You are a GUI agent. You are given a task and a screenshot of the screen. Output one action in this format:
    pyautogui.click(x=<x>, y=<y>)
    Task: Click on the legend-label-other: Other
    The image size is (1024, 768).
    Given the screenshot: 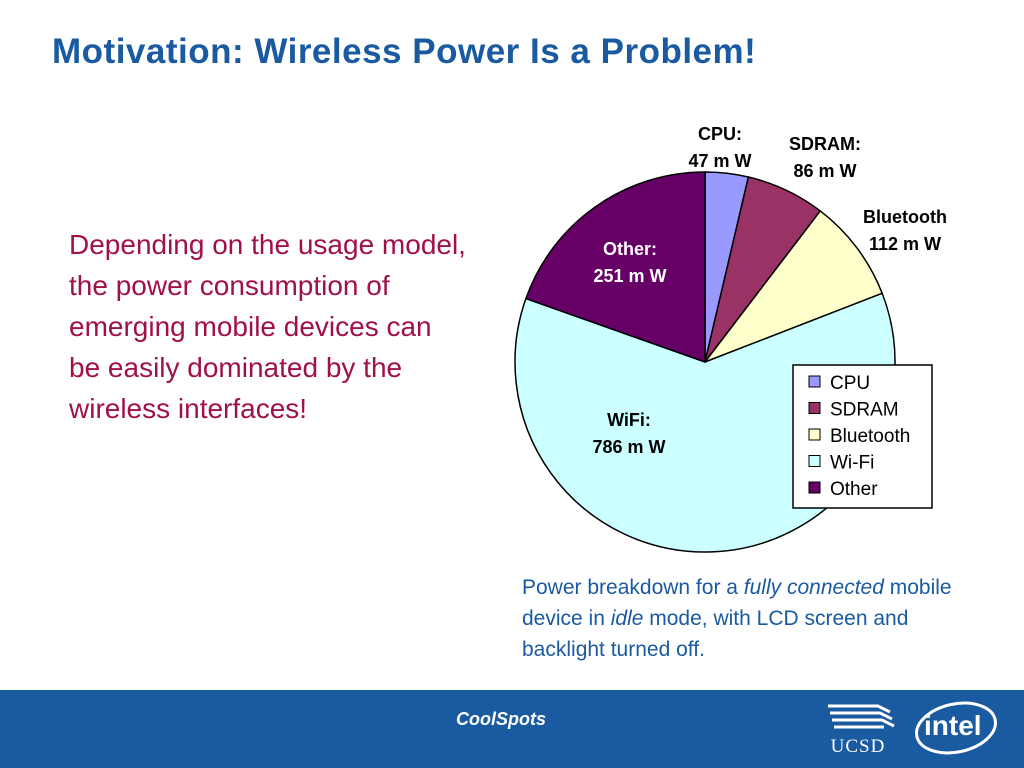 What is the action you would take?
    pyautogui.click(x=854, y=489)
    